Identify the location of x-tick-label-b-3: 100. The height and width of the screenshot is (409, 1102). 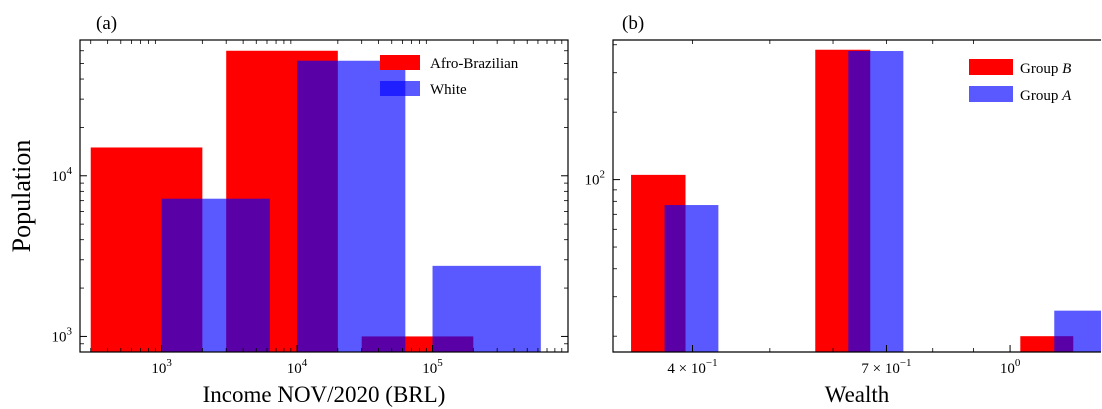
(1010, 367).